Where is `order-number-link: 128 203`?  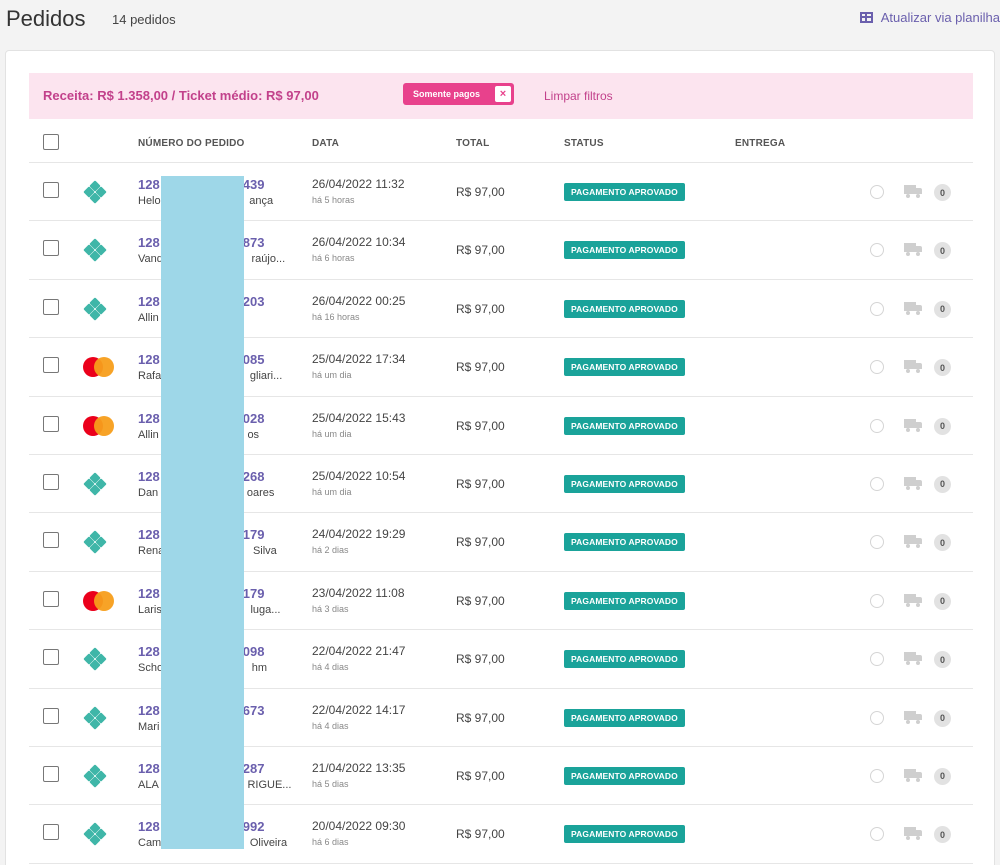 order-number-link: 128 203 is located at coordinates (201, 301).